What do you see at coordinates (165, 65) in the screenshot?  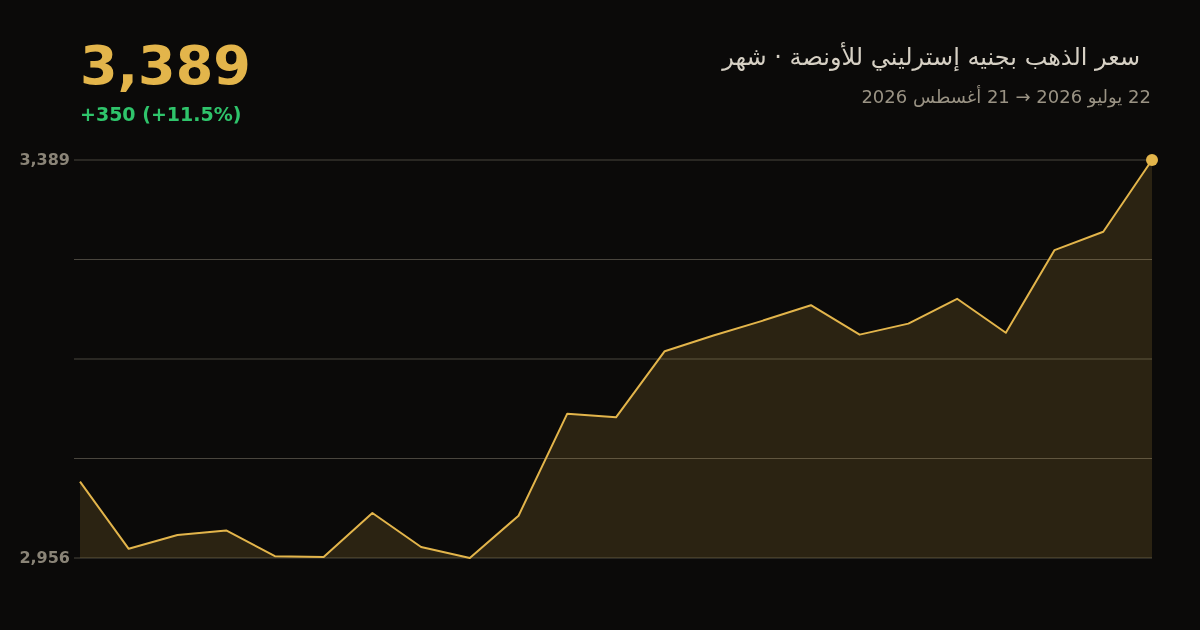 I see `text: 3,389` at bounding box center [165, 65].